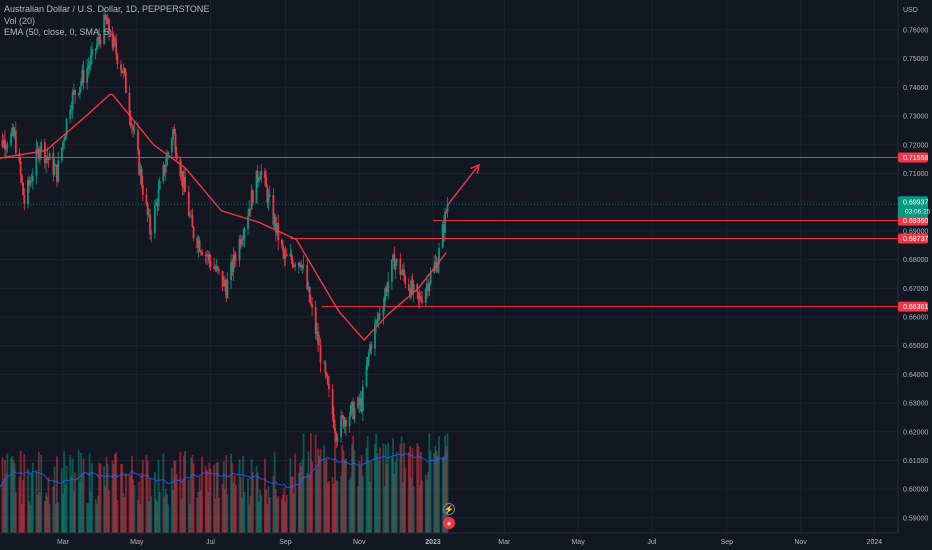 Image resolution: width=932 pixels, height=550 pixels. I want to click on price-tick-label: 0.76000, so click(915, 31).